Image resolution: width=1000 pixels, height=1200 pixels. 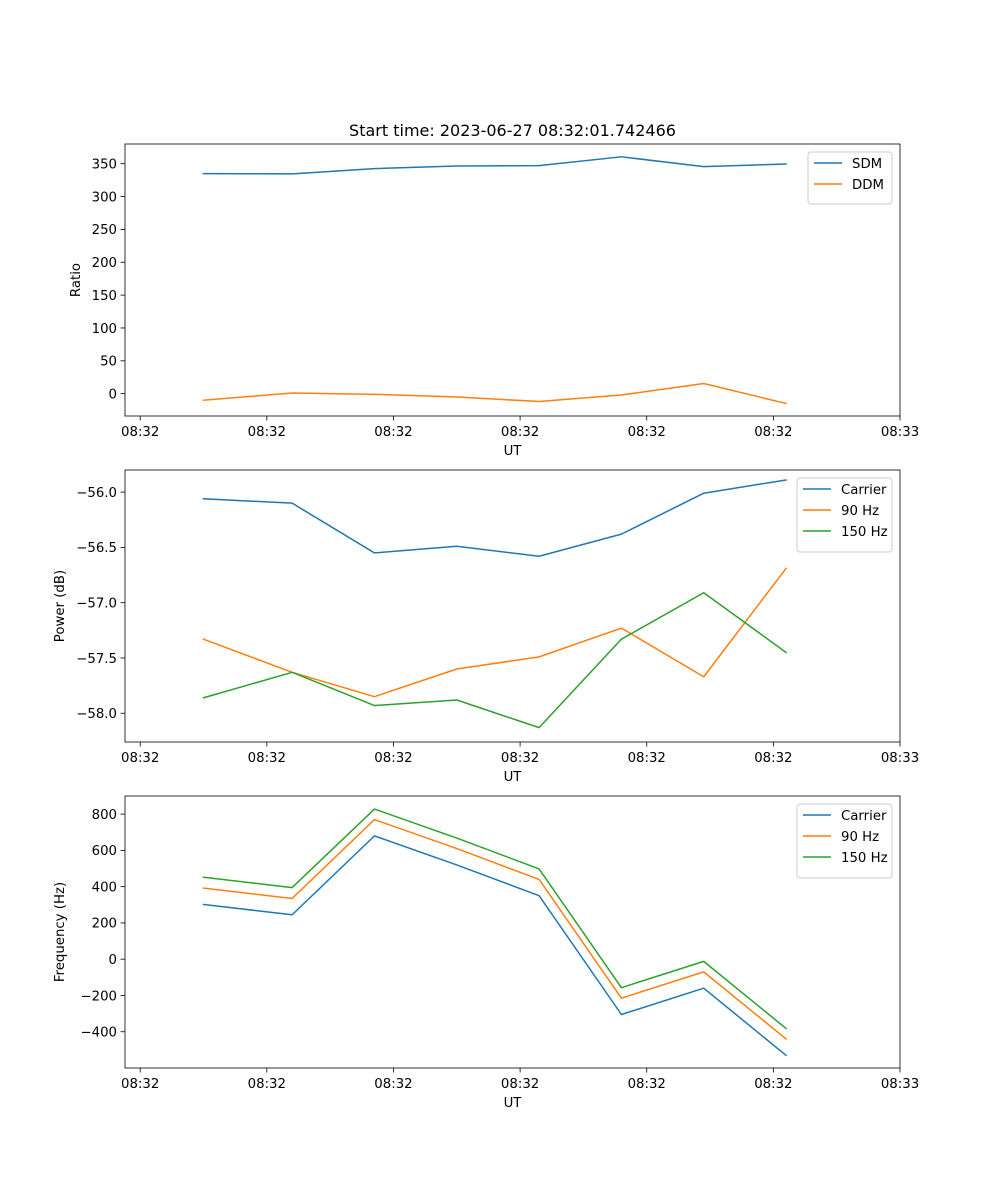 What do you see at coordinates (512, 130) in the screenshot?
I see `chart-title: Start time: 2023-06-27 08:32:01.742466` at bounding box center [512, 130].